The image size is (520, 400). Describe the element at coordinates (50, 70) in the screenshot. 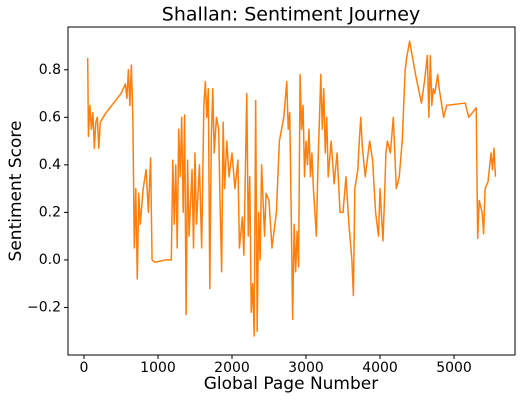

I see `y-tick-label: 0.8` at that location.